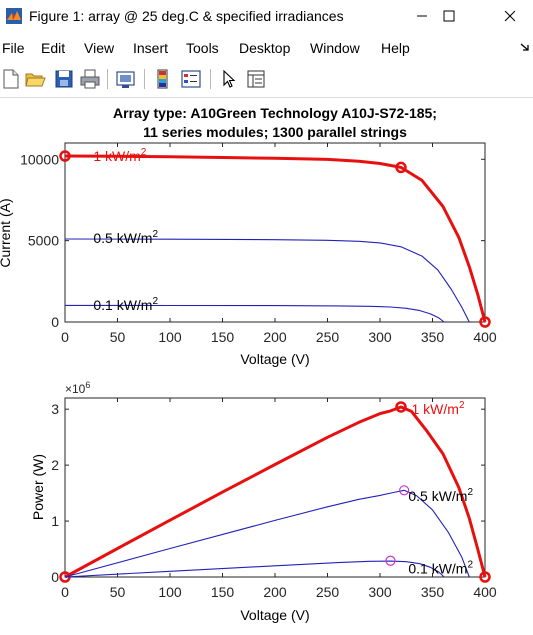  What do you see at coordinates (126, 79) in the screenshot?
I see `link-plot-icon` at bounding box center [126, 79].